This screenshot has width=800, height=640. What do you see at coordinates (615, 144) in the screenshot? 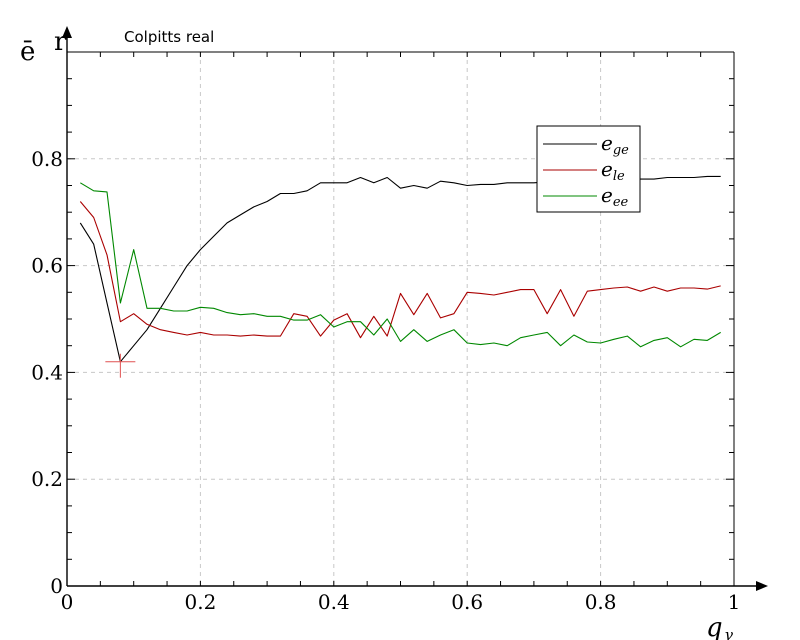
I see `legend-label-ge: ege` at bounding box center [615, 144].